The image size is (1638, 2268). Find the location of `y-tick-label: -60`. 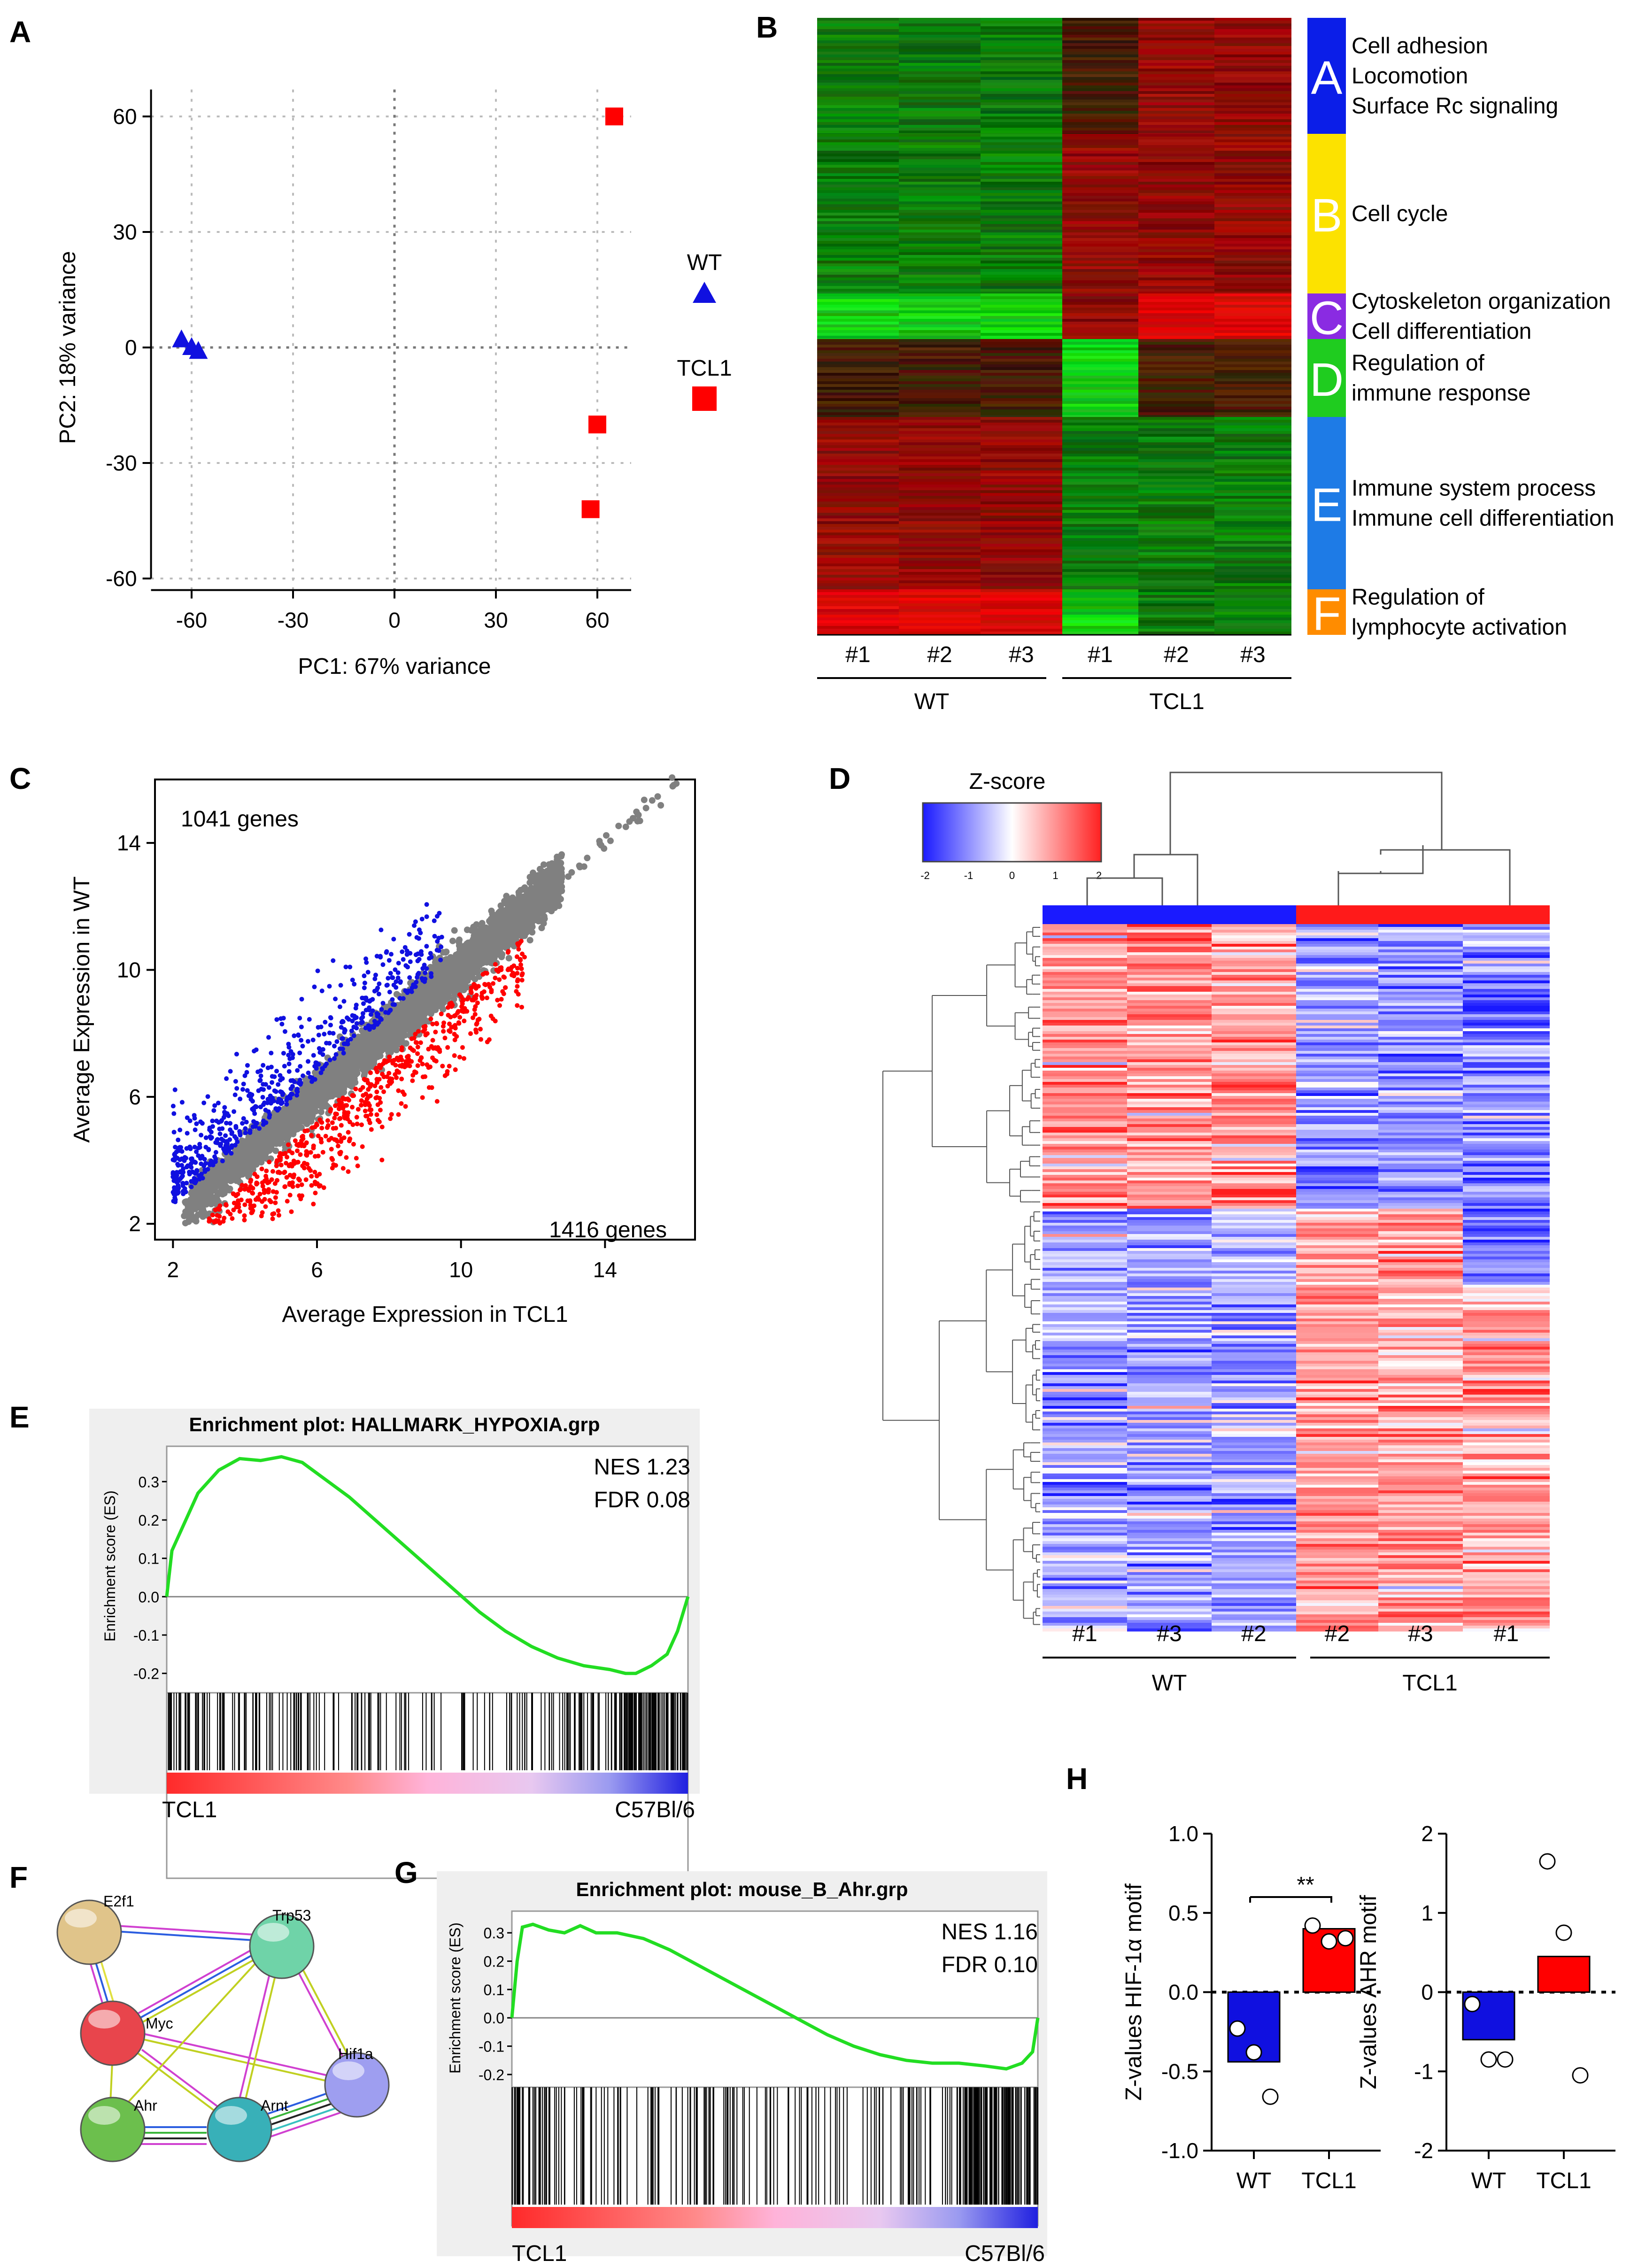

y-tick-label: -60 is located at coordinates (121, 579).